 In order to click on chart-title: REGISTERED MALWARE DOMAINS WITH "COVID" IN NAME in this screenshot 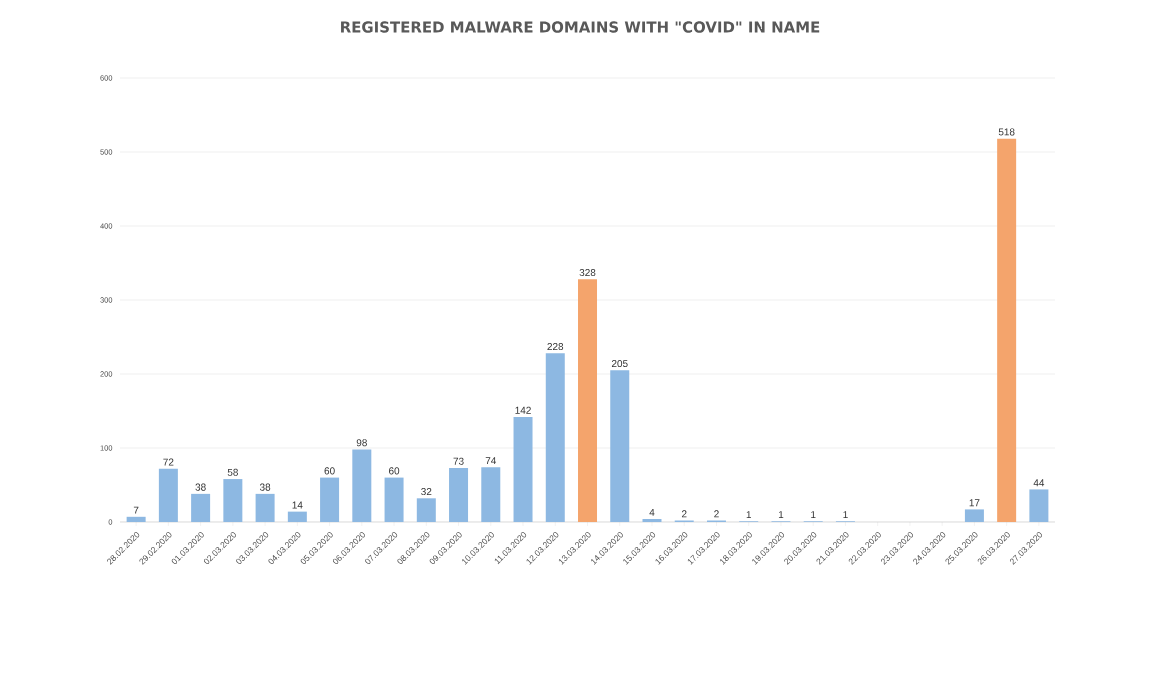, I will do `click(580, 27)`.